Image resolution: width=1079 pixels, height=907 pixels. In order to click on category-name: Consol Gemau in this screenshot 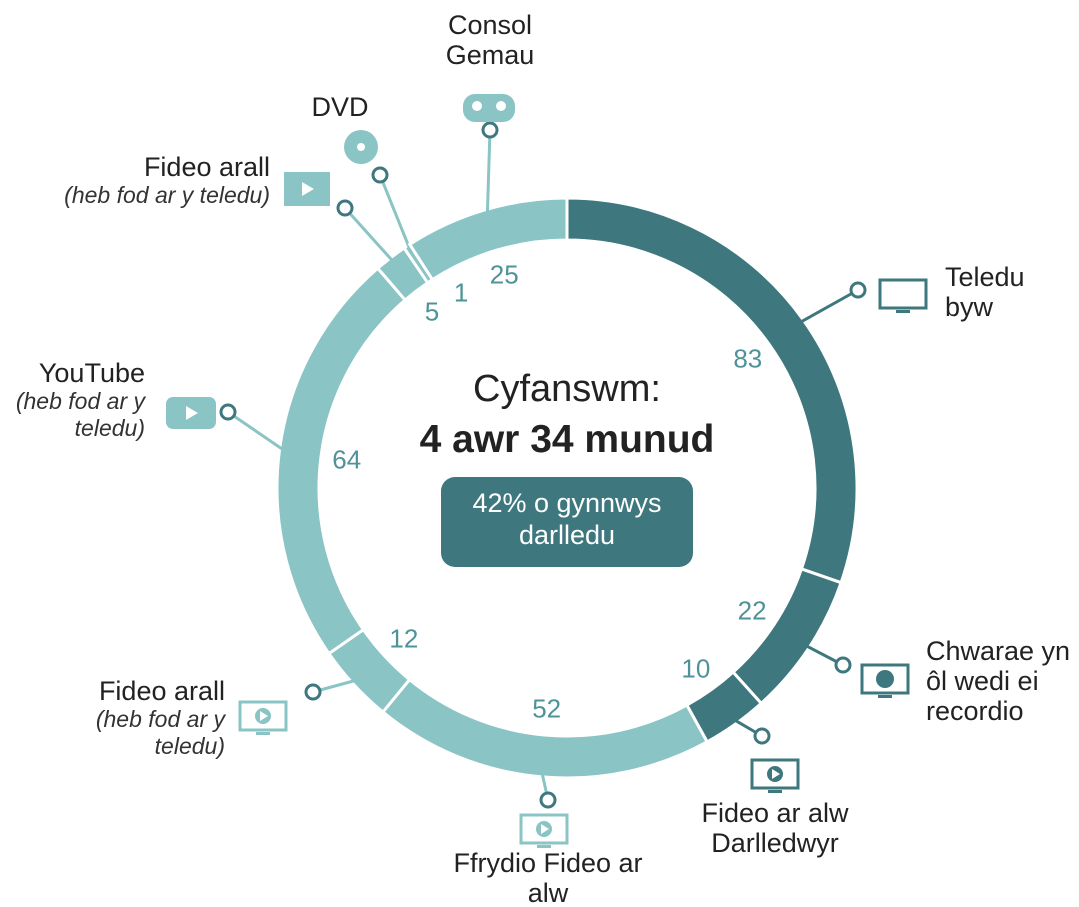, I will do `click(490, 40)`.